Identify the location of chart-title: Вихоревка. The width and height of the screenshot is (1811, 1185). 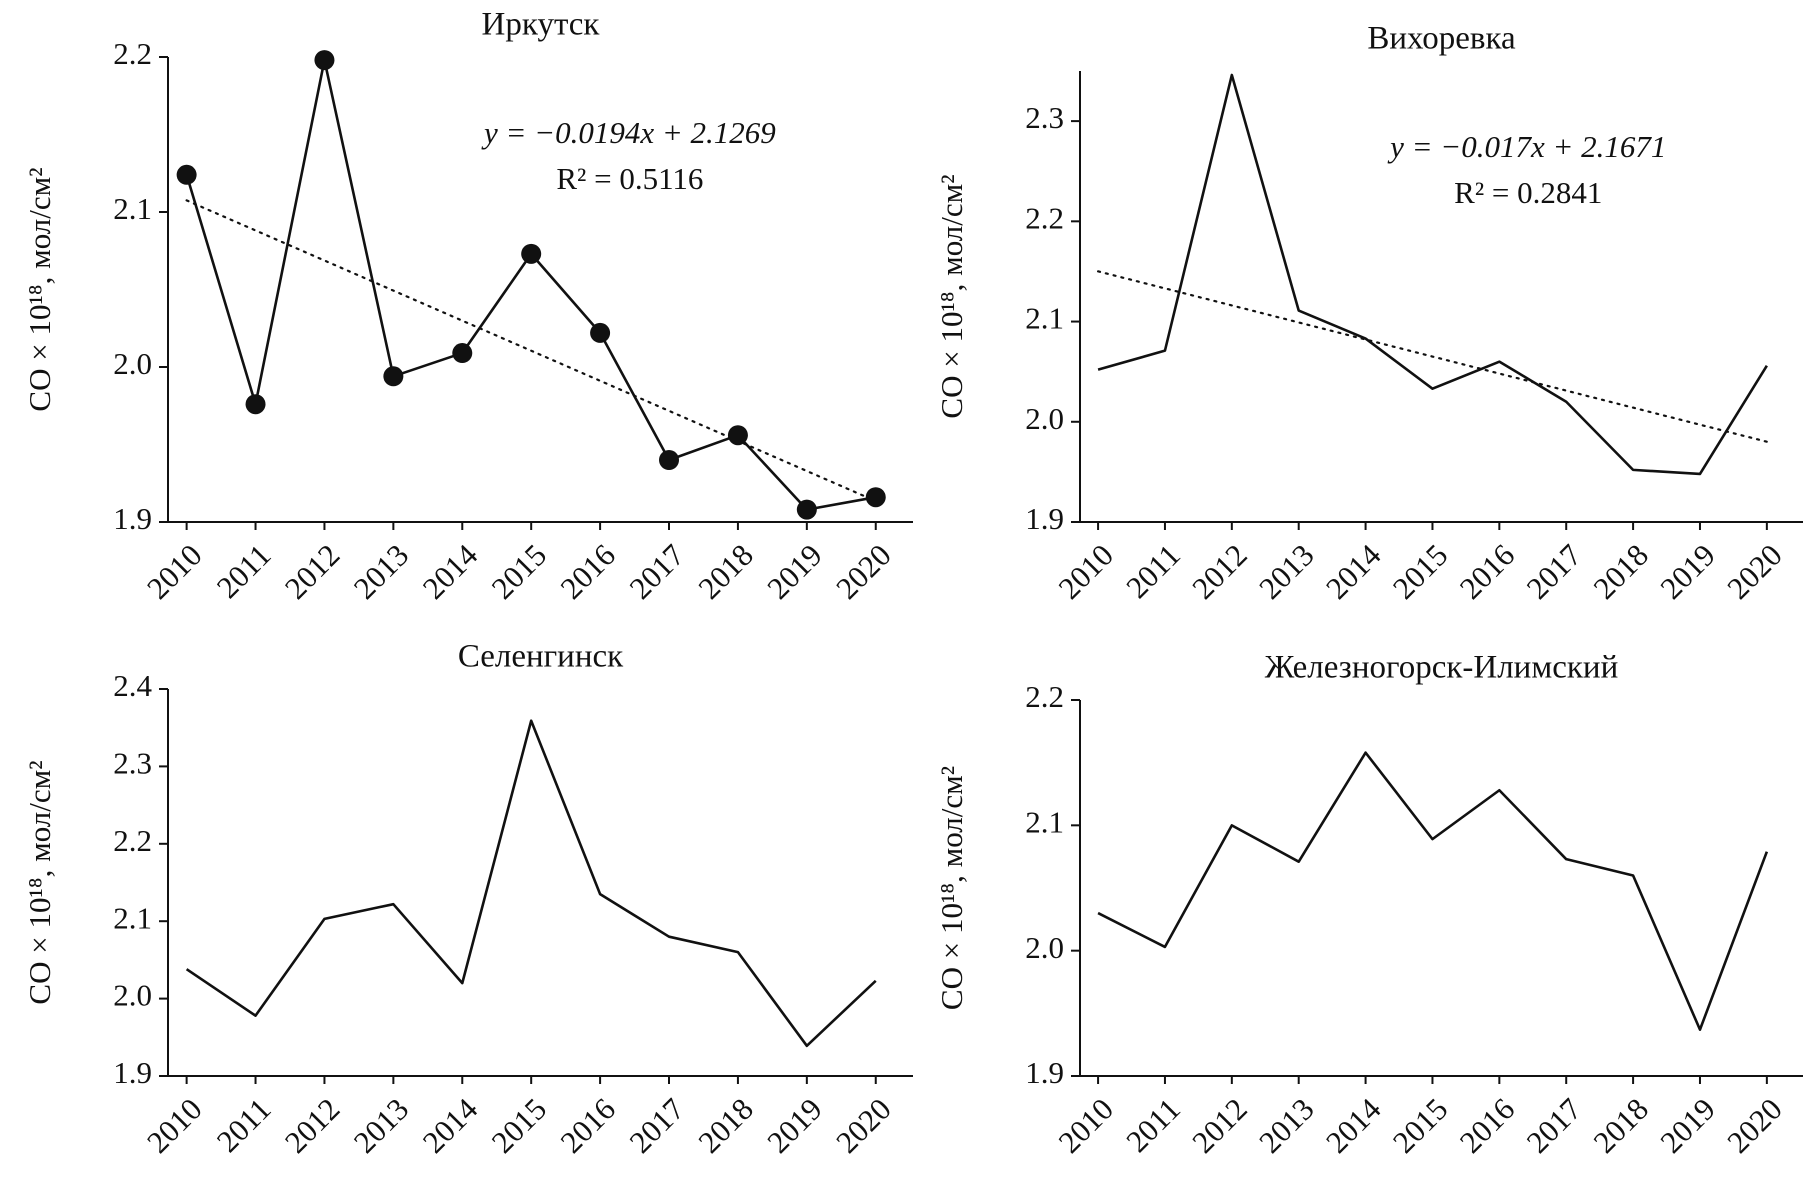
(1441, 39).